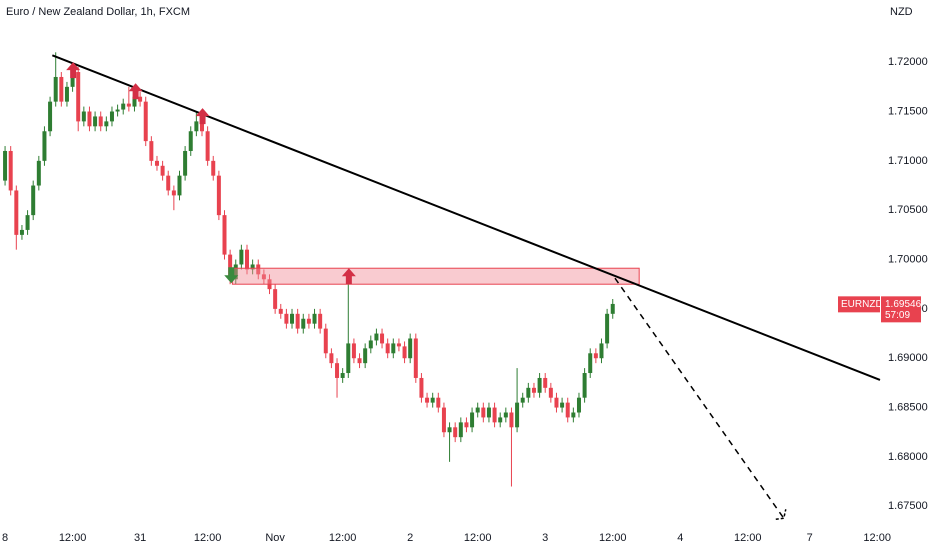 This screenshot has height=550, width=932. I want to click on symbol-tag, so click(859, 304).